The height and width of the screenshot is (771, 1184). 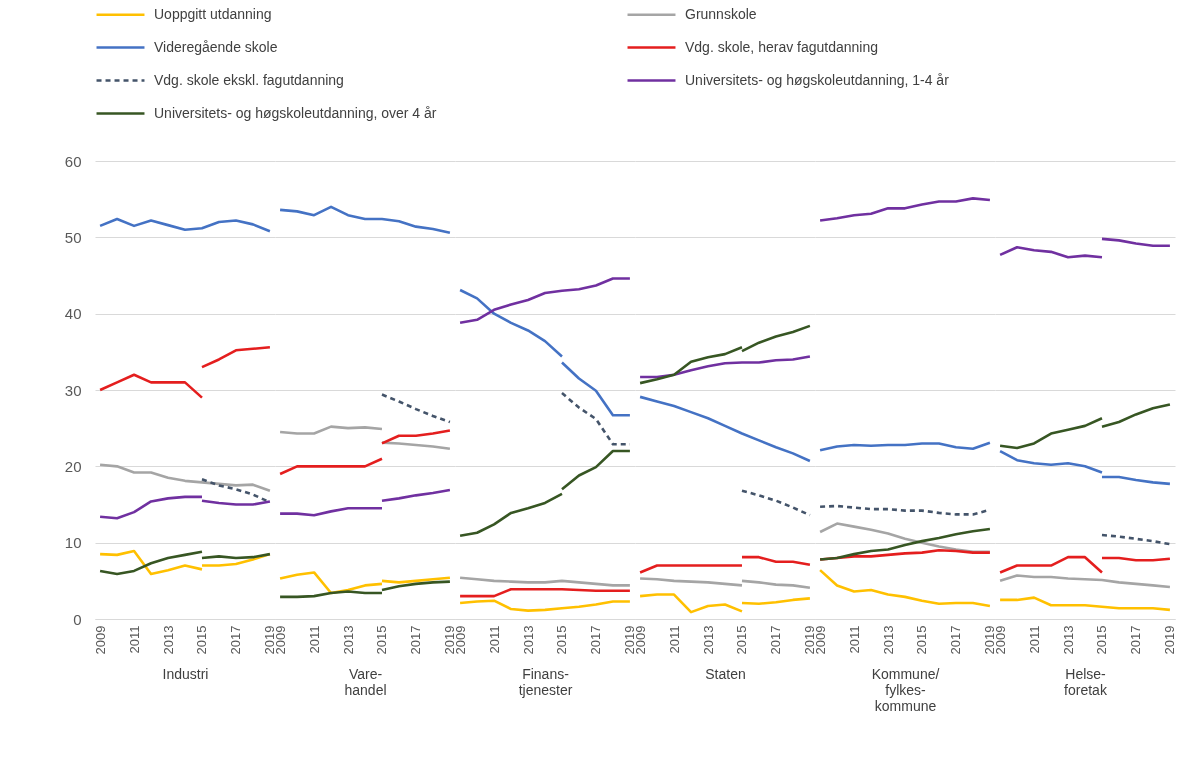 What do you see at coordinates (249, 79) in the screenshot?
I see `legend-label: Vdg. skole ekskl. fagutdanning` at bounding box center [249, 79].